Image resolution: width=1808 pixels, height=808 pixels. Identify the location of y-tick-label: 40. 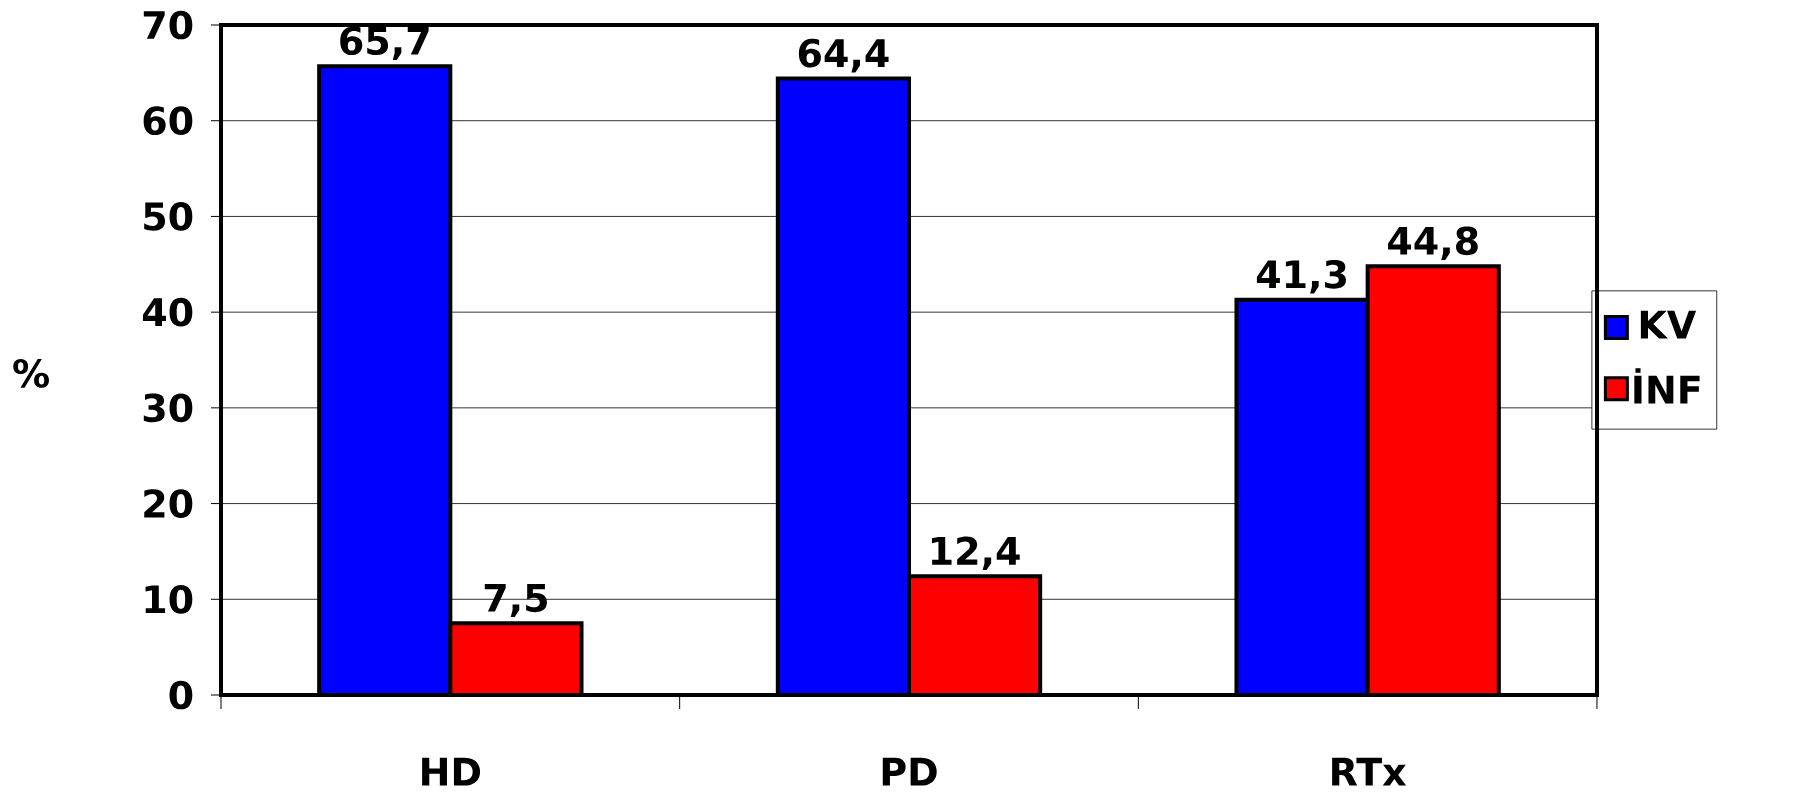
(167, 312).